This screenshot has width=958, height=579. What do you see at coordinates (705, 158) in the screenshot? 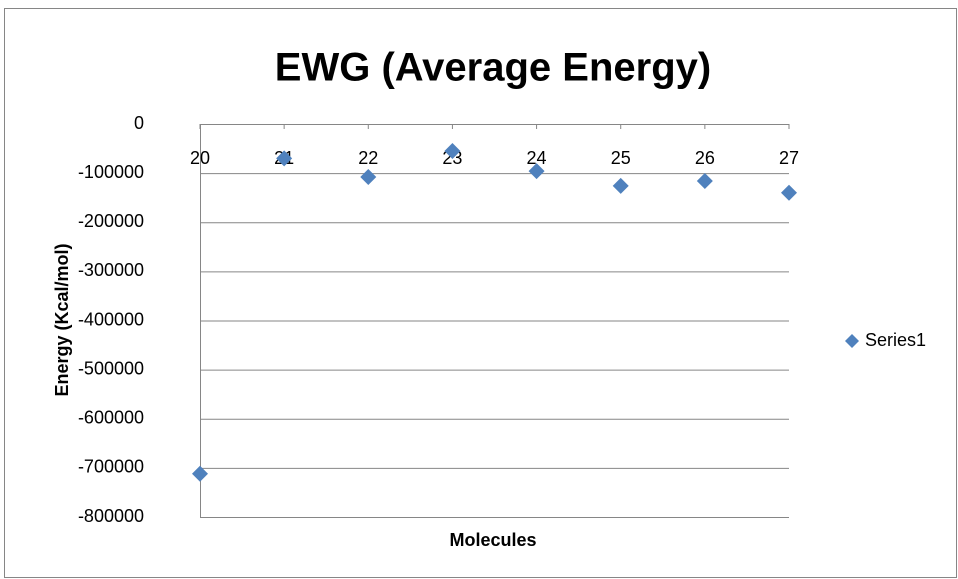
I see `x-tick-label: 26` at bounding box center [705, 158].